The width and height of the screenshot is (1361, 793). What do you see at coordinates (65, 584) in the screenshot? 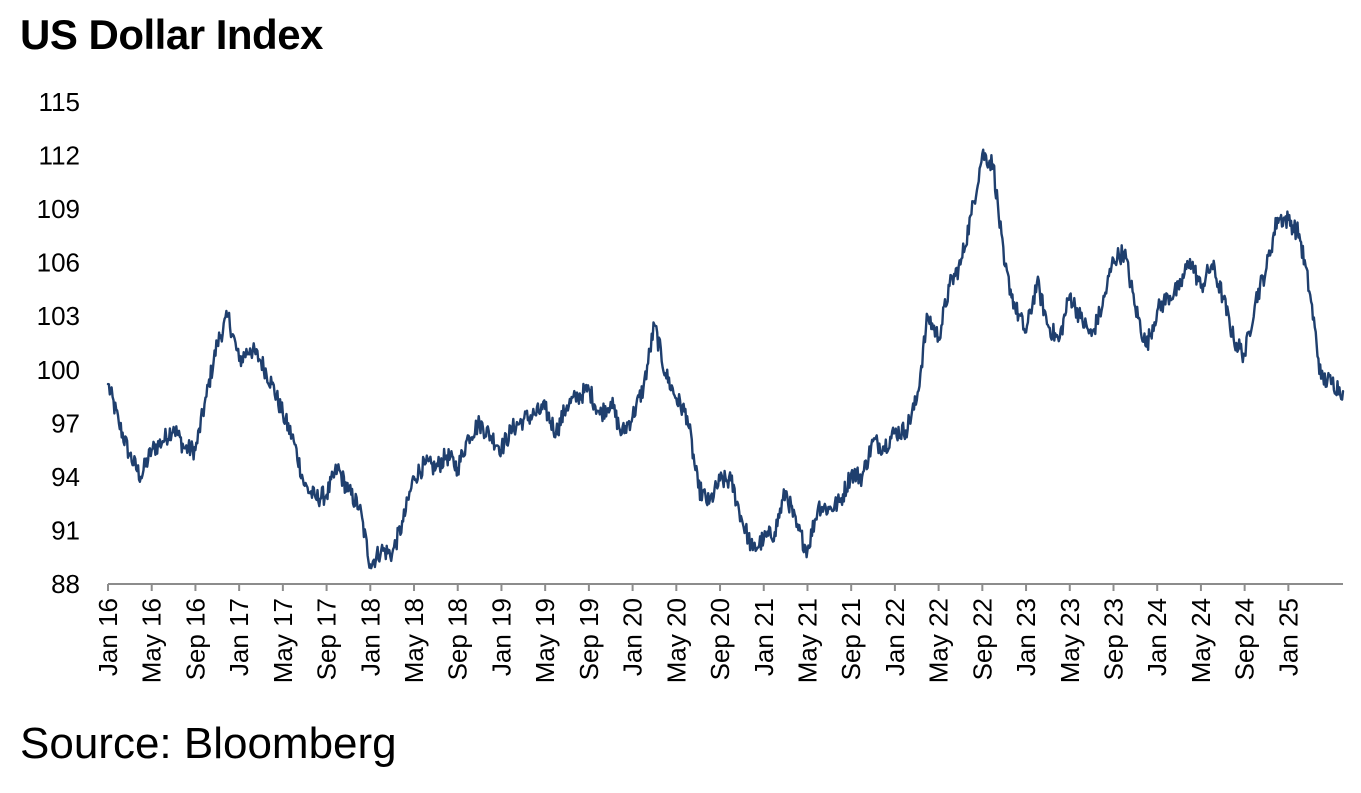
I see `y-tick-label: 88` at bounding box center [65, 584].